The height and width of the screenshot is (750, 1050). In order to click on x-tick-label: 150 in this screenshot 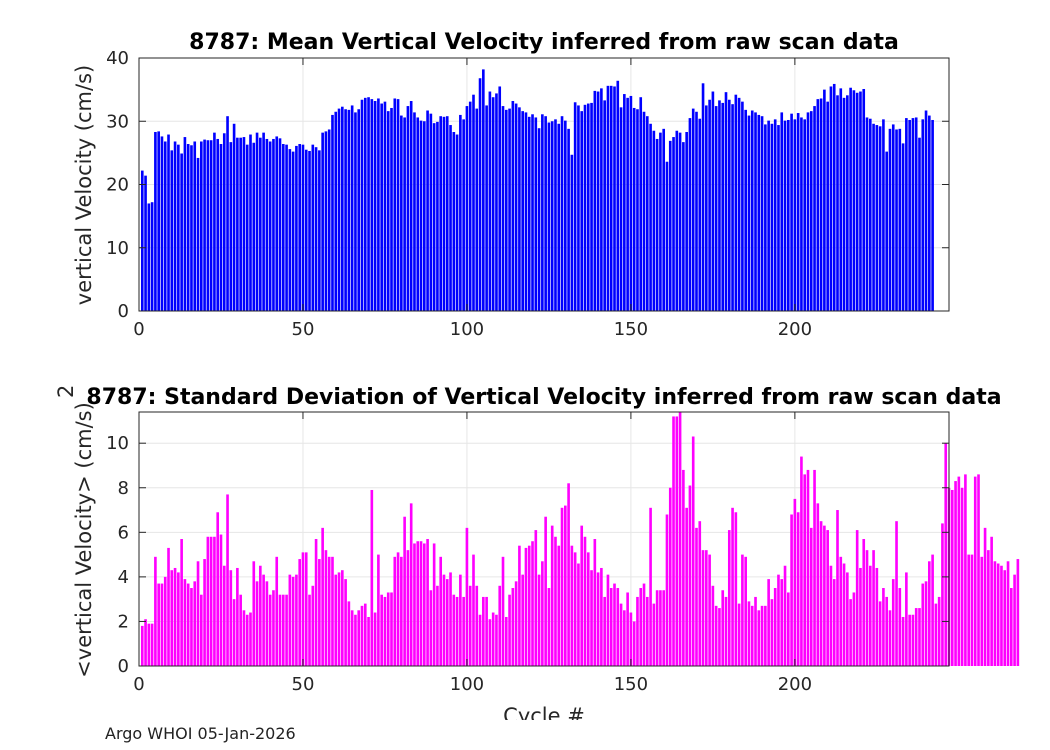, I will do `click(631, 329)`.